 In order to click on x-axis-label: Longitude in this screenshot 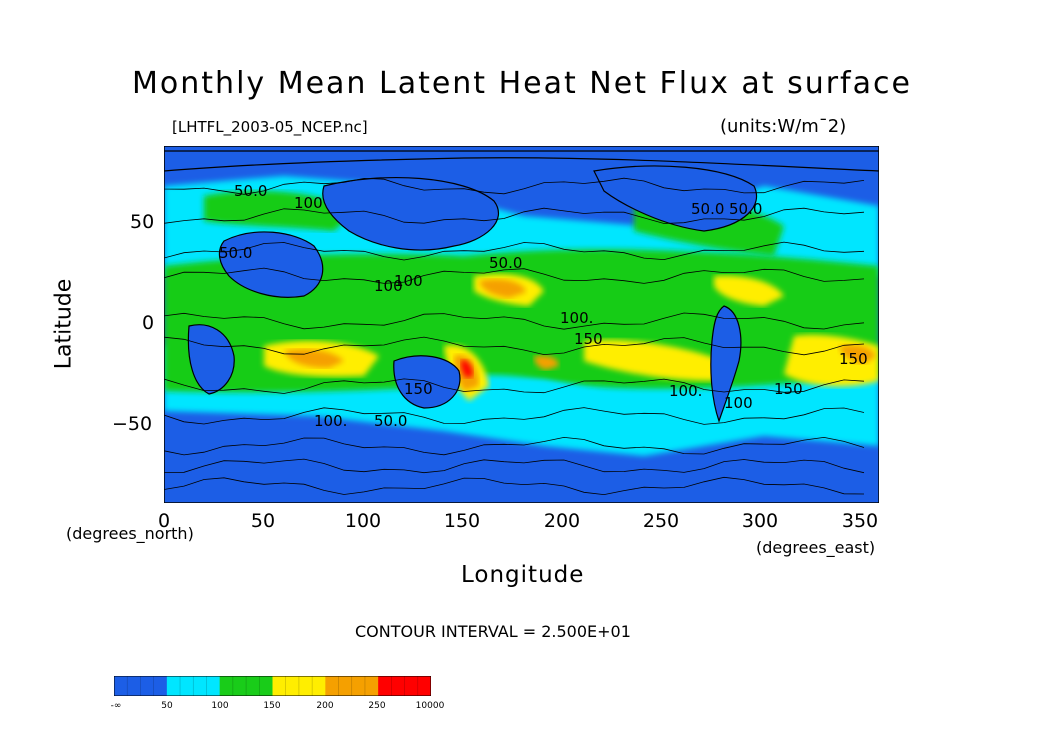, I will do `click(523, 575)`.